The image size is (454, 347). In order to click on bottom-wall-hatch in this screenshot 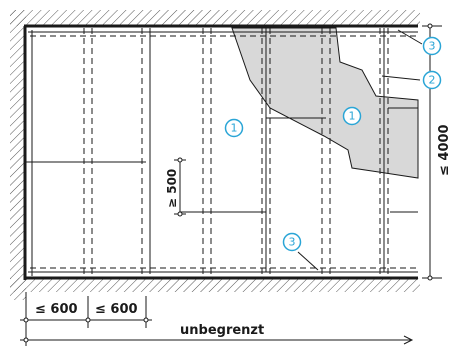, I will do `click(215, 285)`.